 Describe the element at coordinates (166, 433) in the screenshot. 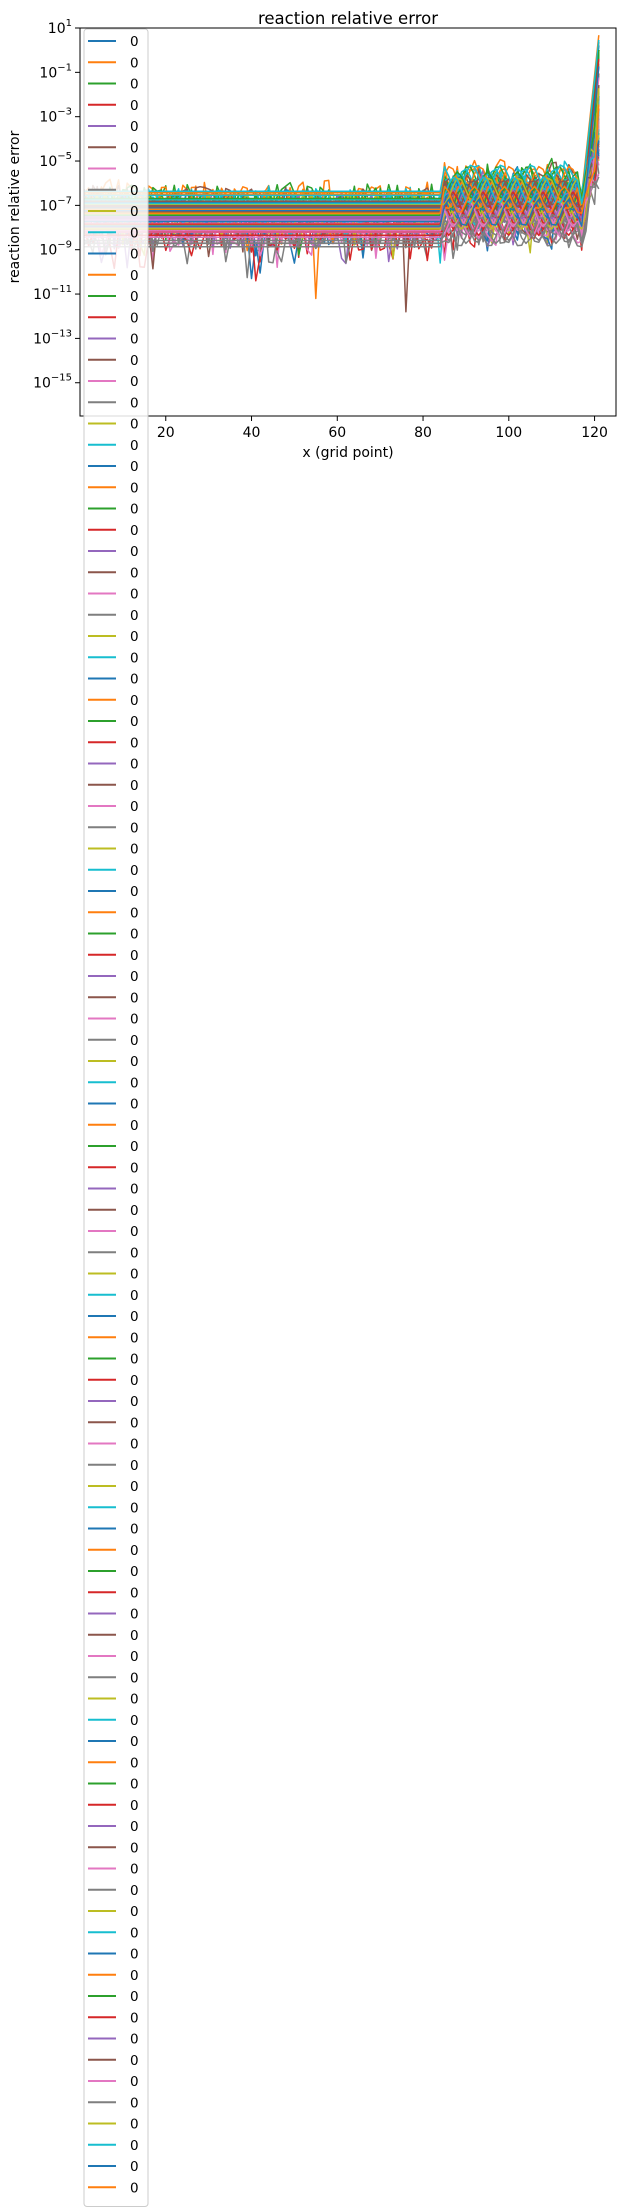

I see `x-tick-label: 20` at that location.